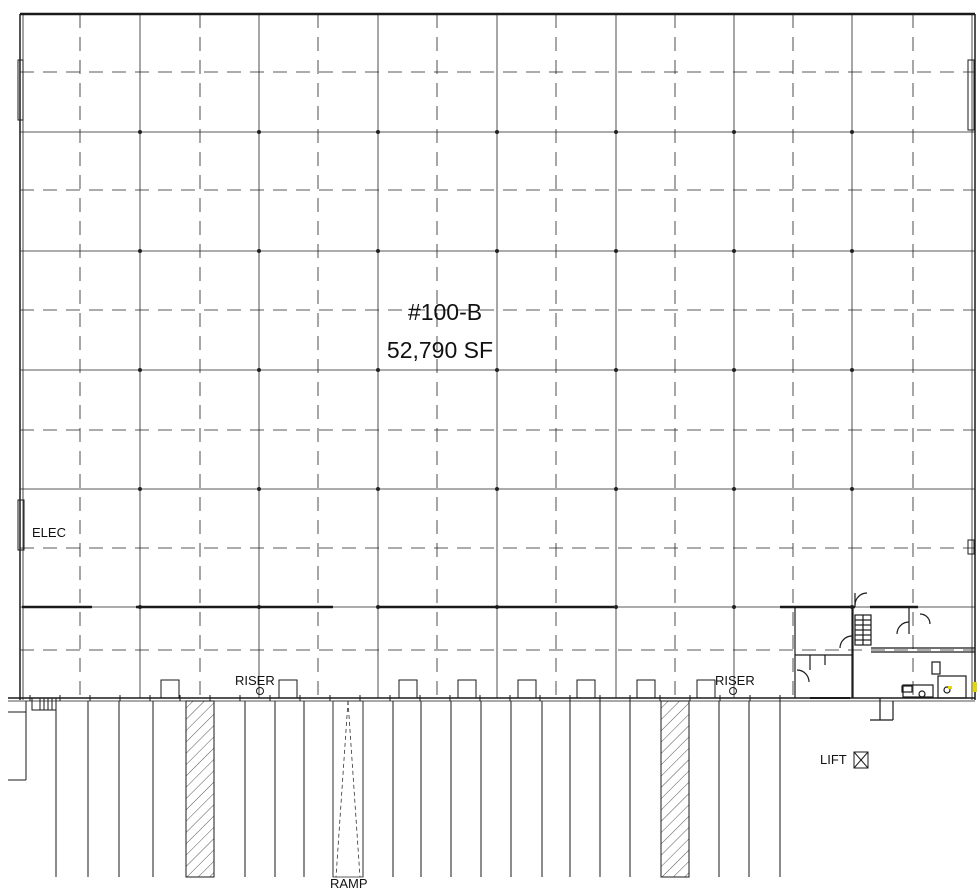 The width and height of the screenshot is (980, 890). Describe the element at coordinates (861, 760) in the screenshot. I see `lift-symbol` at that location.